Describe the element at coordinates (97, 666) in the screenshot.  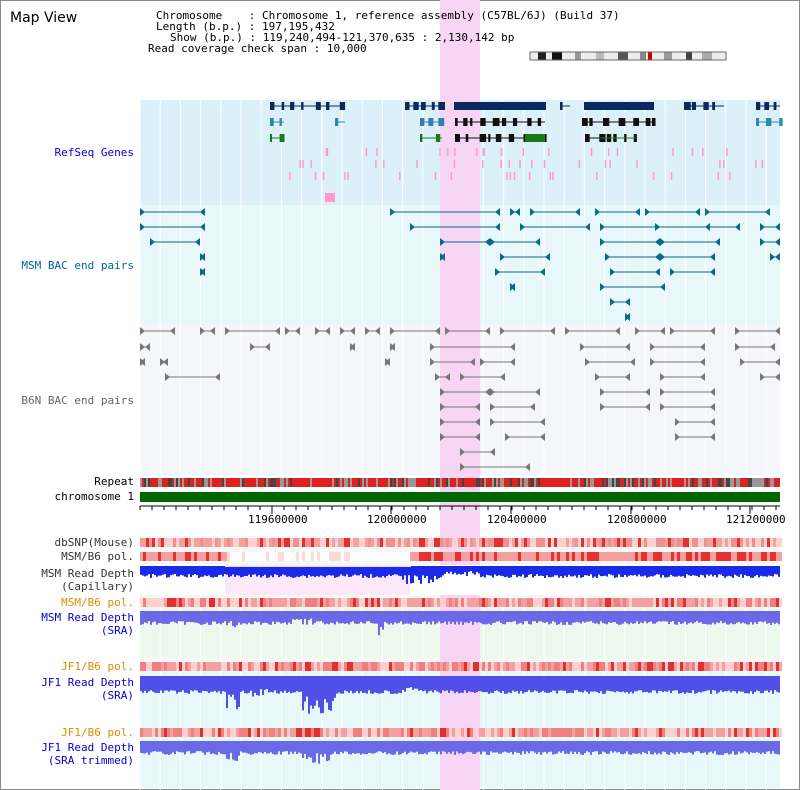
I see `track-label-jf1-b6-pol: JF1/B6 pol.` at that location.